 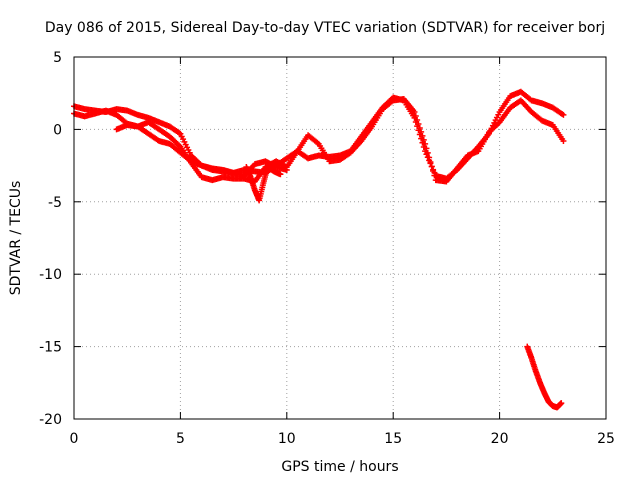 I want to click on x-tick-label: 15, so click(x=393, y=439).